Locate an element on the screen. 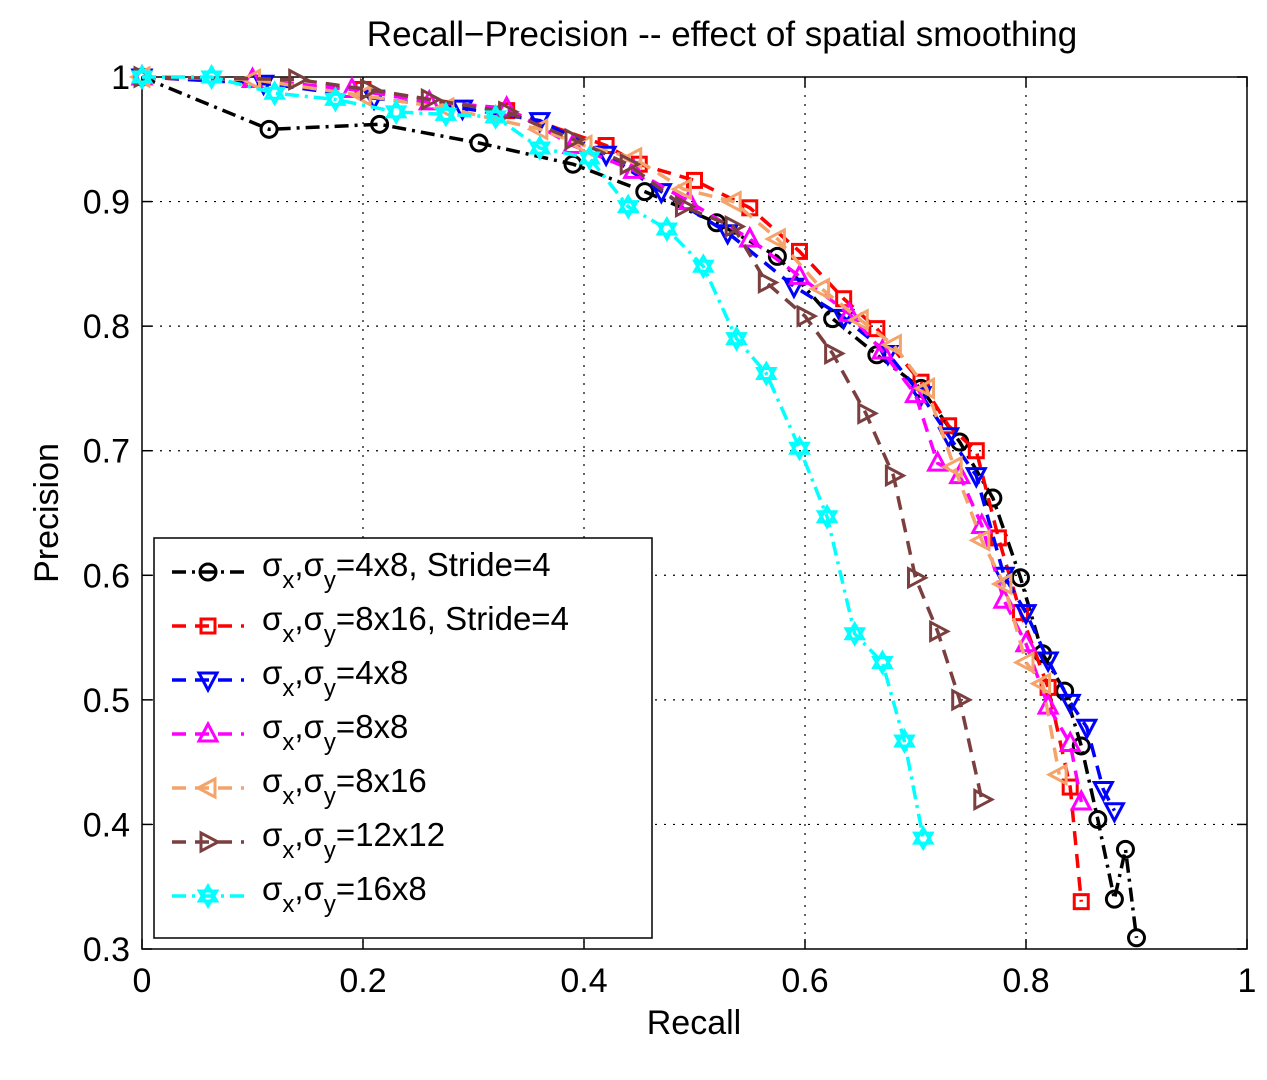 The width and height of the screenshot is (1267, 1080). x-tick-label: 1 is located at coordinates (1247, 981).